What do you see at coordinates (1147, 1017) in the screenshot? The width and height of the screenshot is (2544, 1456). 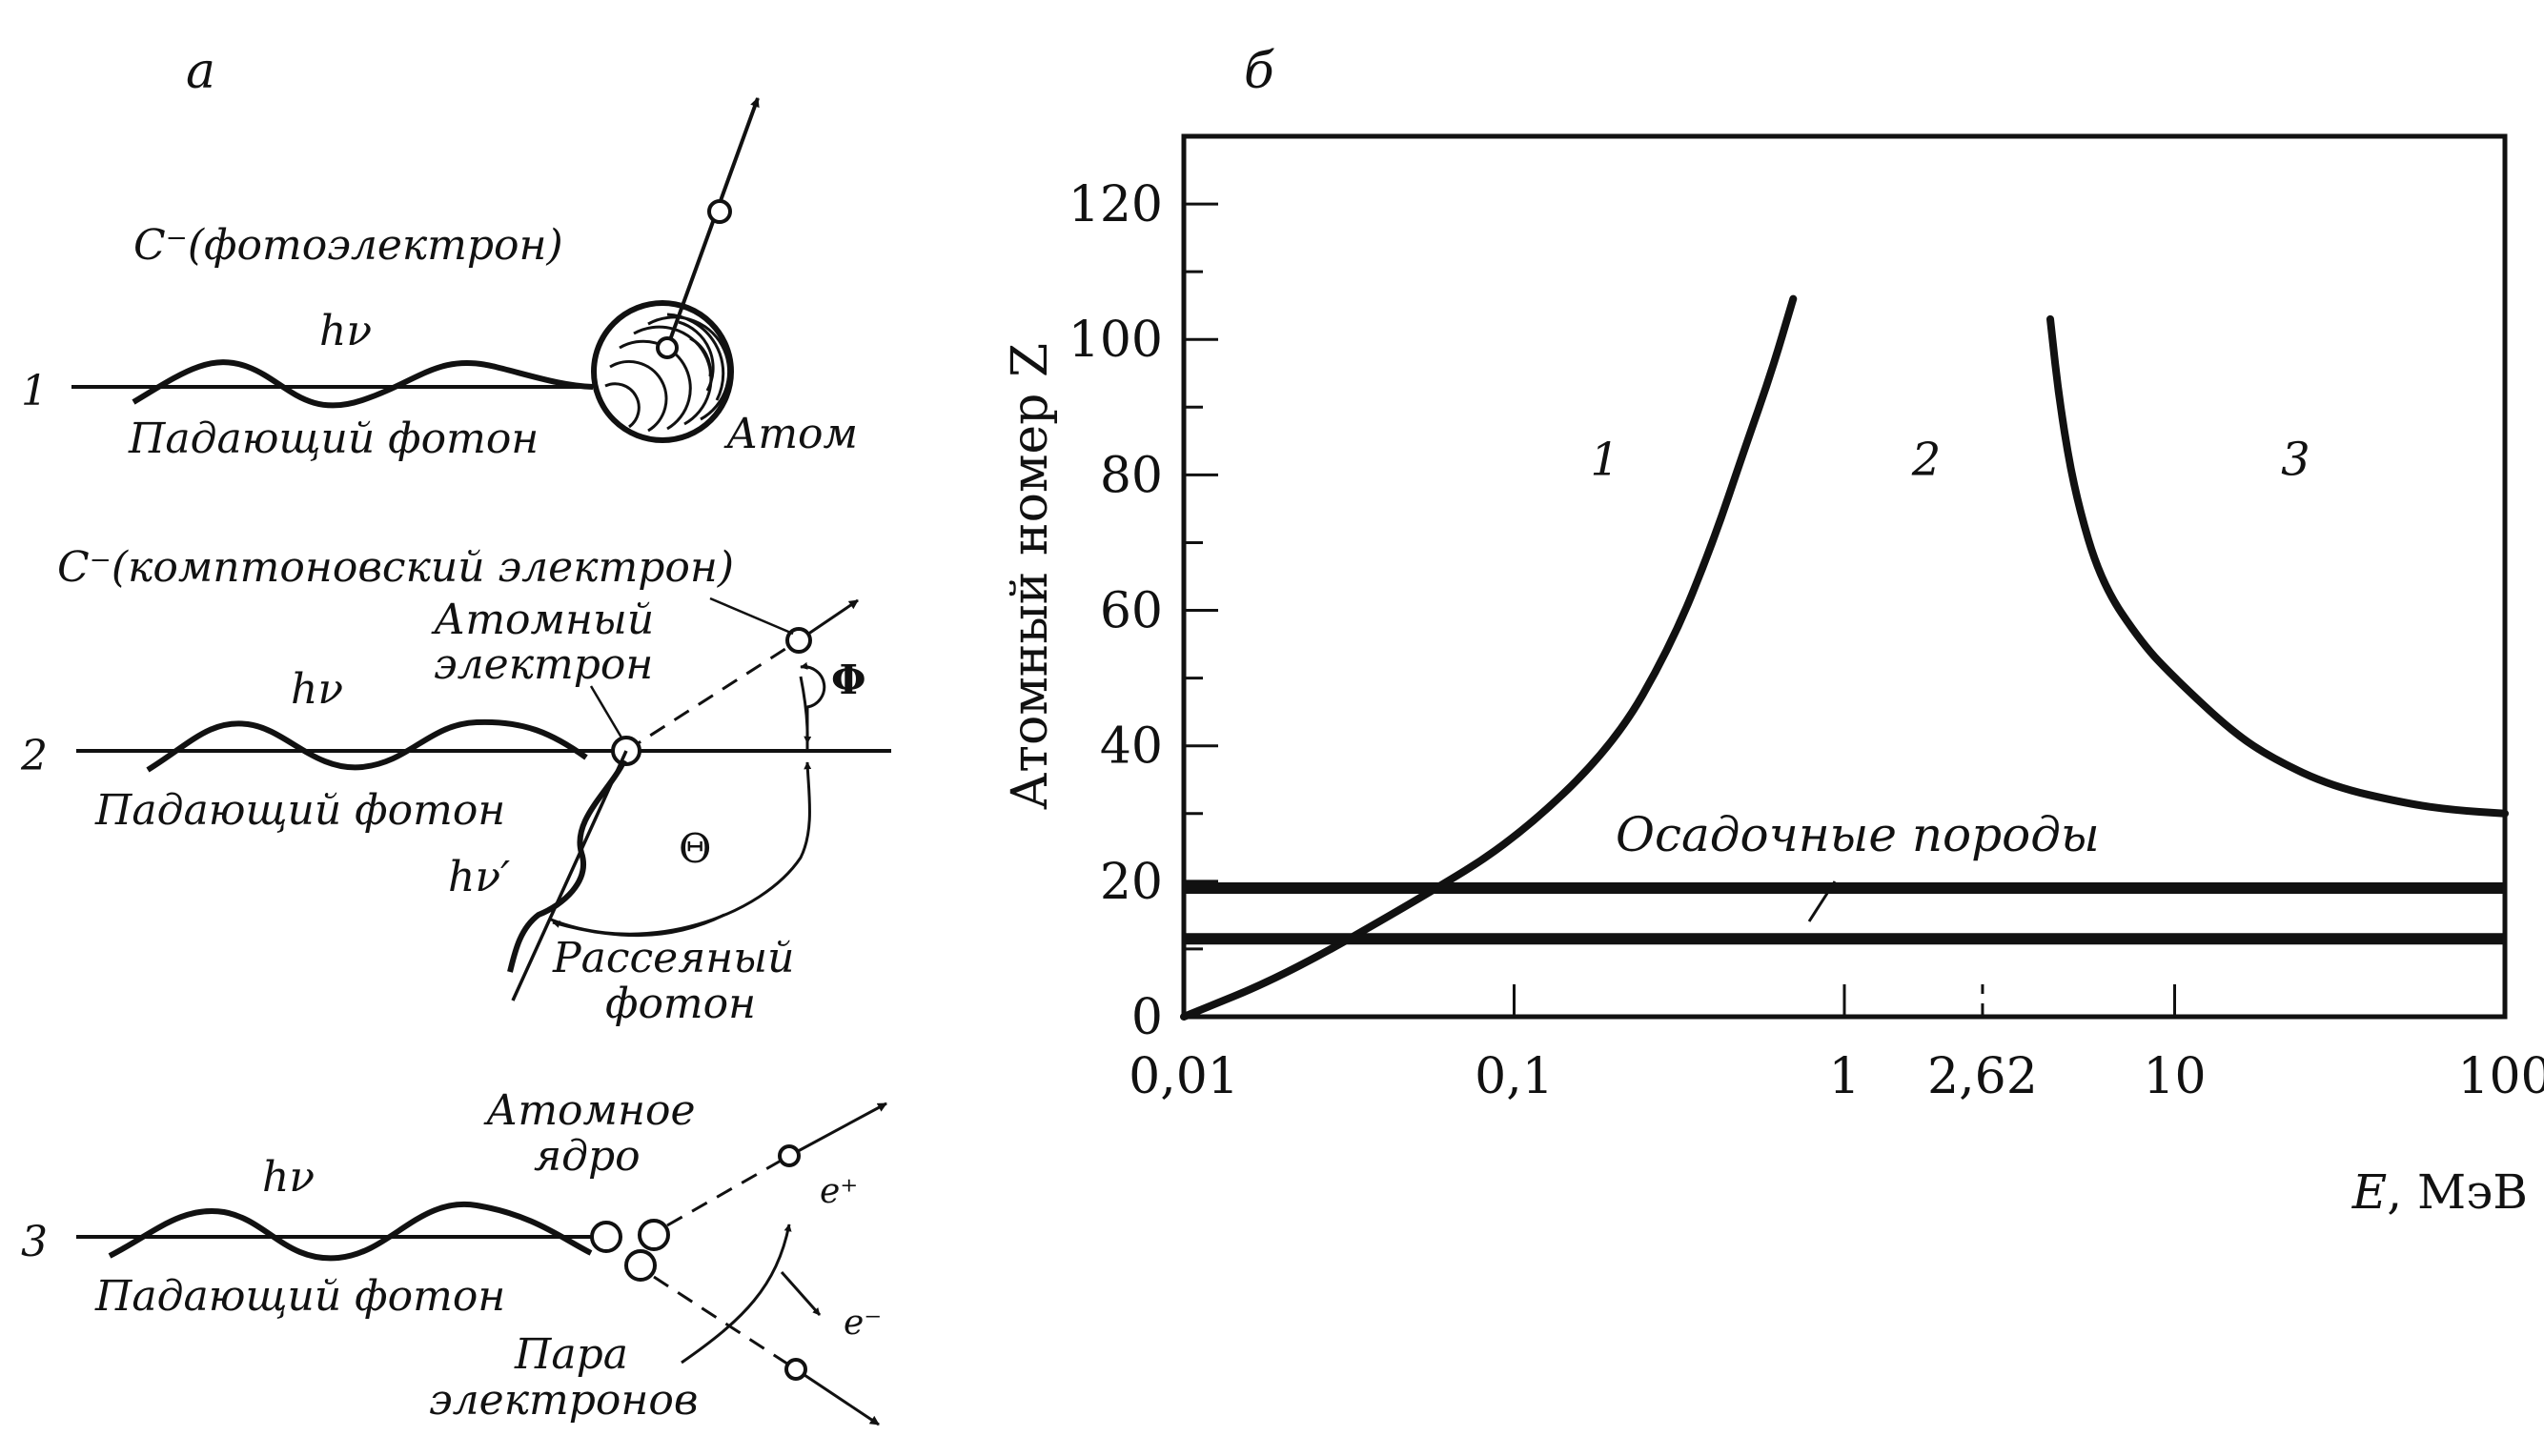 I see `y-tick-label: 0` at bounding box center [1147, 1017].